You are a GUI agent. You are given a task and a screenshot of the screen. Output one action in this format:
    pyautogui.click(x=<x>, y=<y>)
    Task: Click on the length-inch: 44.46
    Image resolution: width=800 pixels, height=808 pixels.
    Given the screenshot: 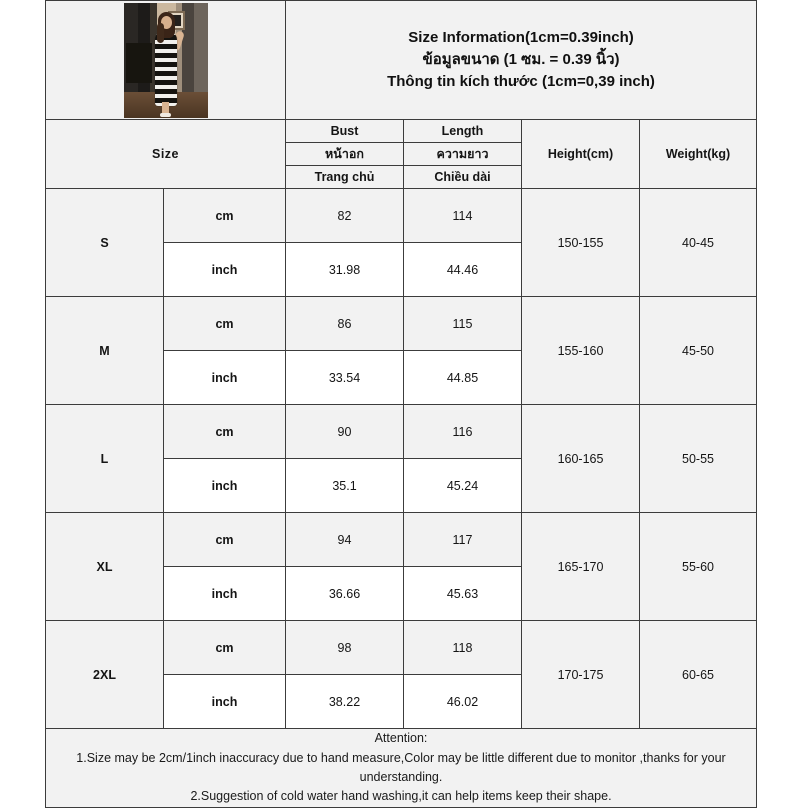 What is the action you would take?
    pyautogui.click(x=462, y=269)
    